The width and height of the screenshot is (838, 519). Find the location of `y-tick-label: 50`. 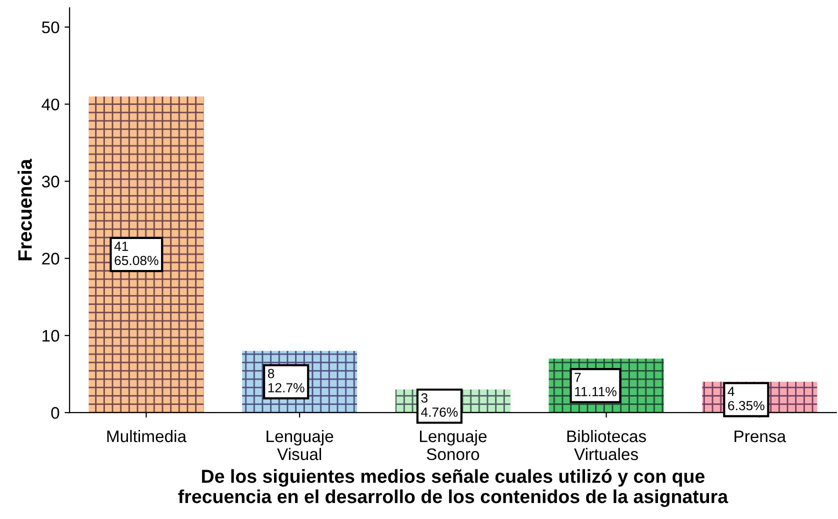

y-tick-label: 50 is located at coordinates (51, 27).